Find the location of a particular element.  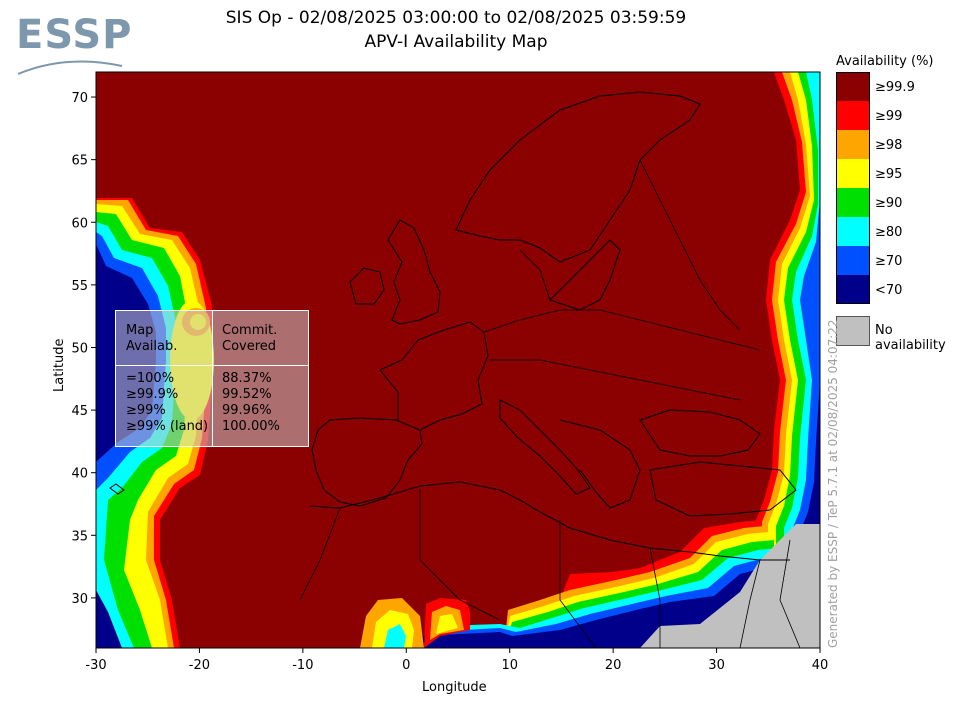

y-tick-label: 45 is located at coordinates (79, 411).